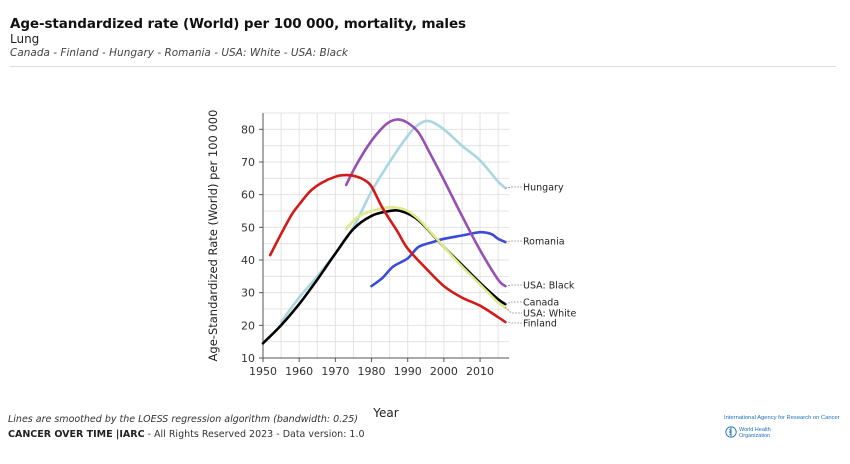  What do you see at coordinates (549, 286) in the screenshot?
I see `end-label-usa-black: USA: Black` at bounding box center [549, 286].